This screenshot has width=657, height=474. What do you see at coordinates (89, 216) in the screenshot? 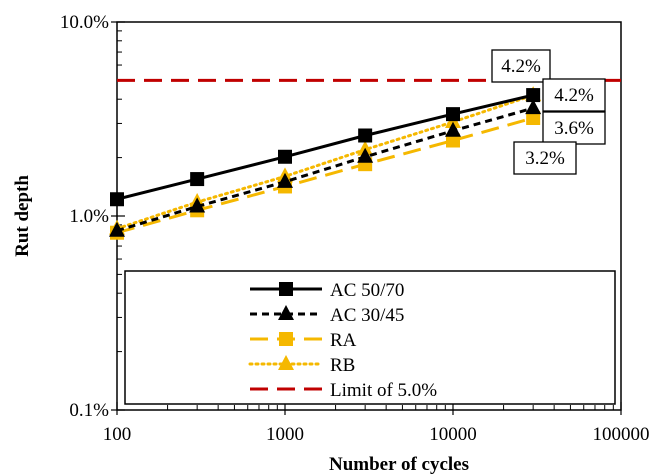
I see `y-tick-label: 1.0%` at bounding box center [89, 216].